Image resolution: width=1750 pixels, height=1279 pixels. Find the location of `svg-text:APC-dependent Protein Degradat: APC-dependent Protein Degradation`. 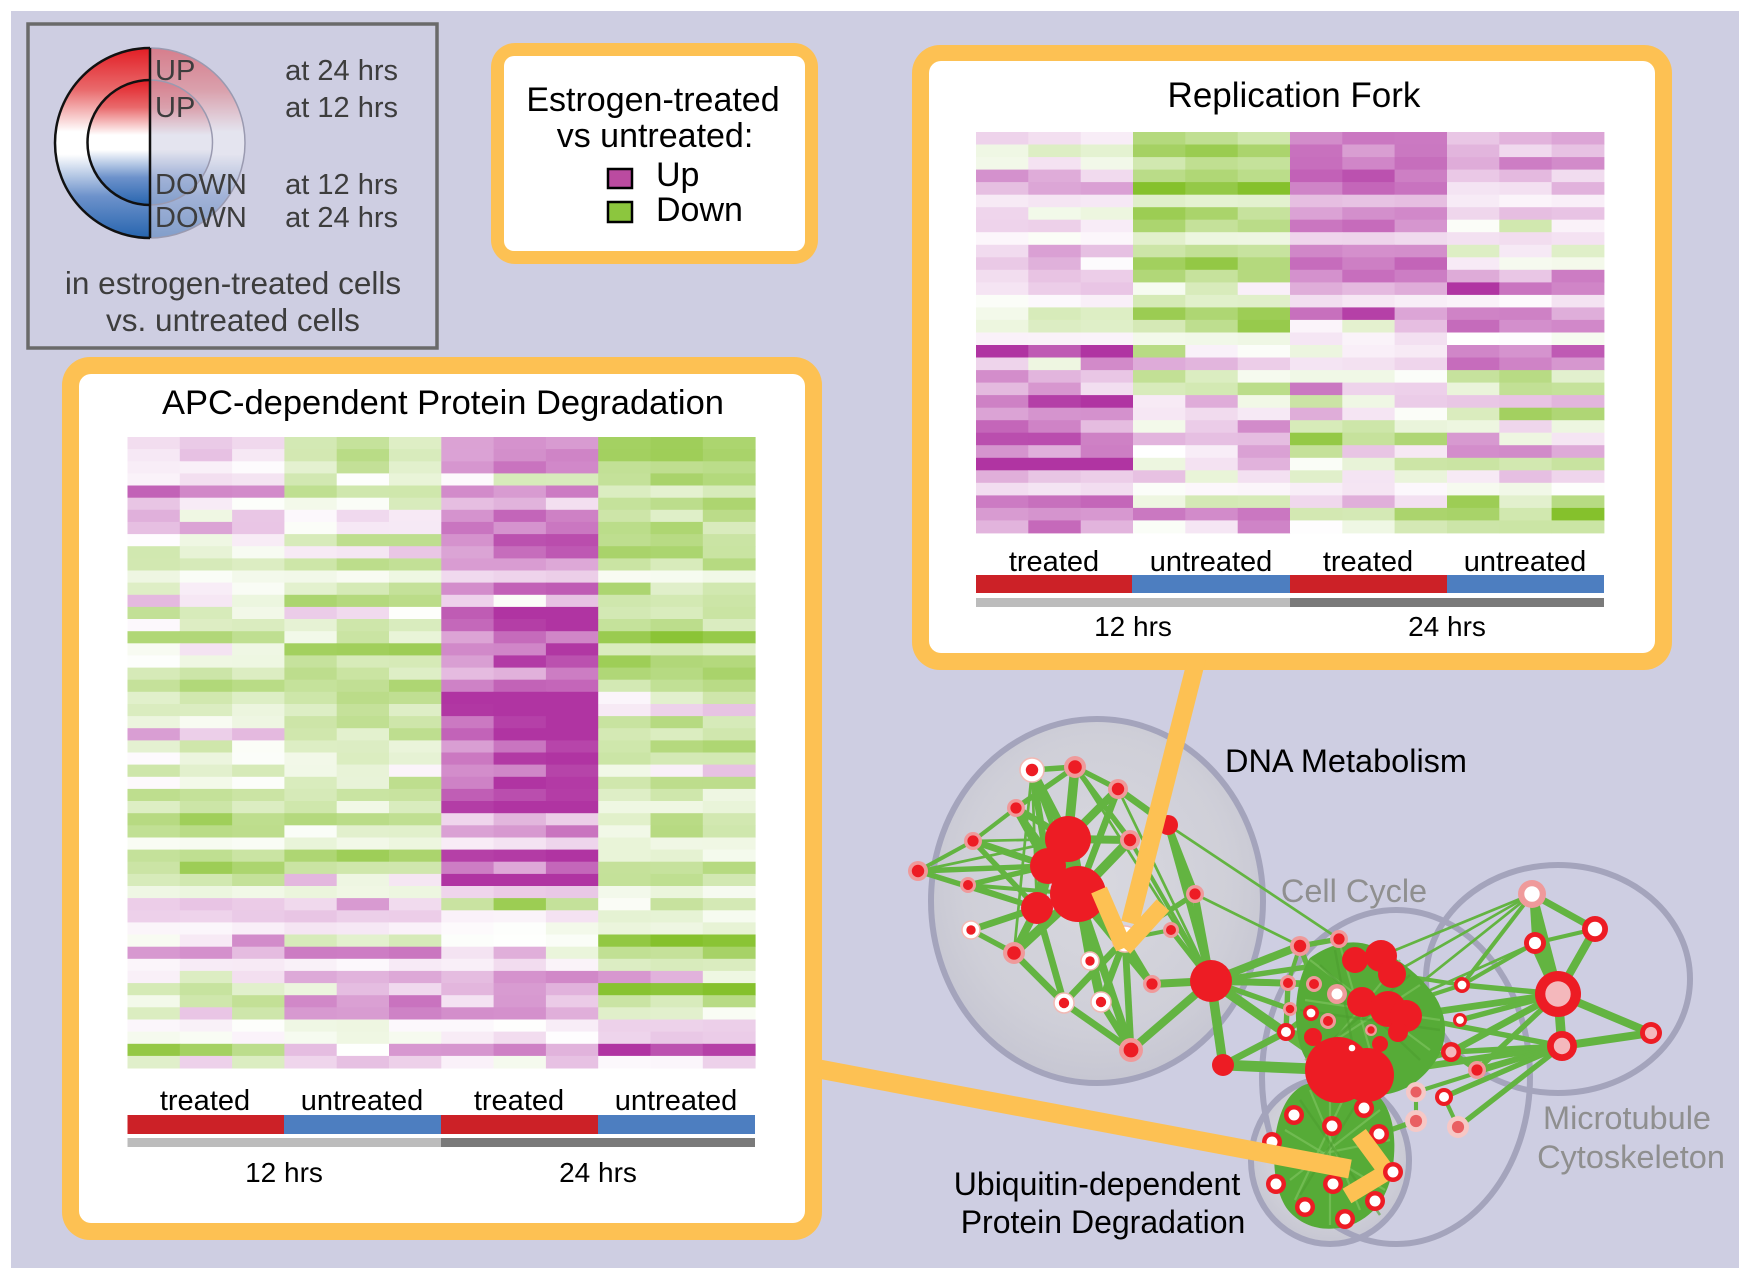

svg-text:APC-dependent Protein Degradat: APC-dependent Protein Degradation is located at coordinates (443, 403).